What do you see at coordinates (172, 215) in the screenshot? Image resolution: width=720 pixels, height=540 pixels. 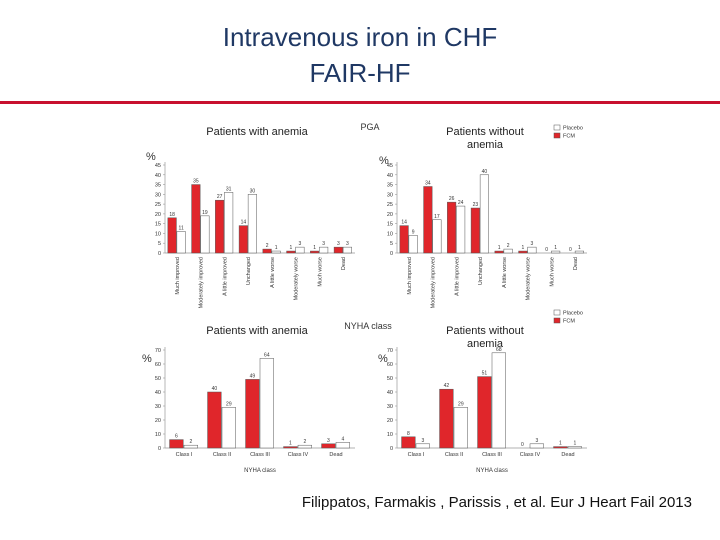 I see `value-label: 18` at bounding box center [172, 215].